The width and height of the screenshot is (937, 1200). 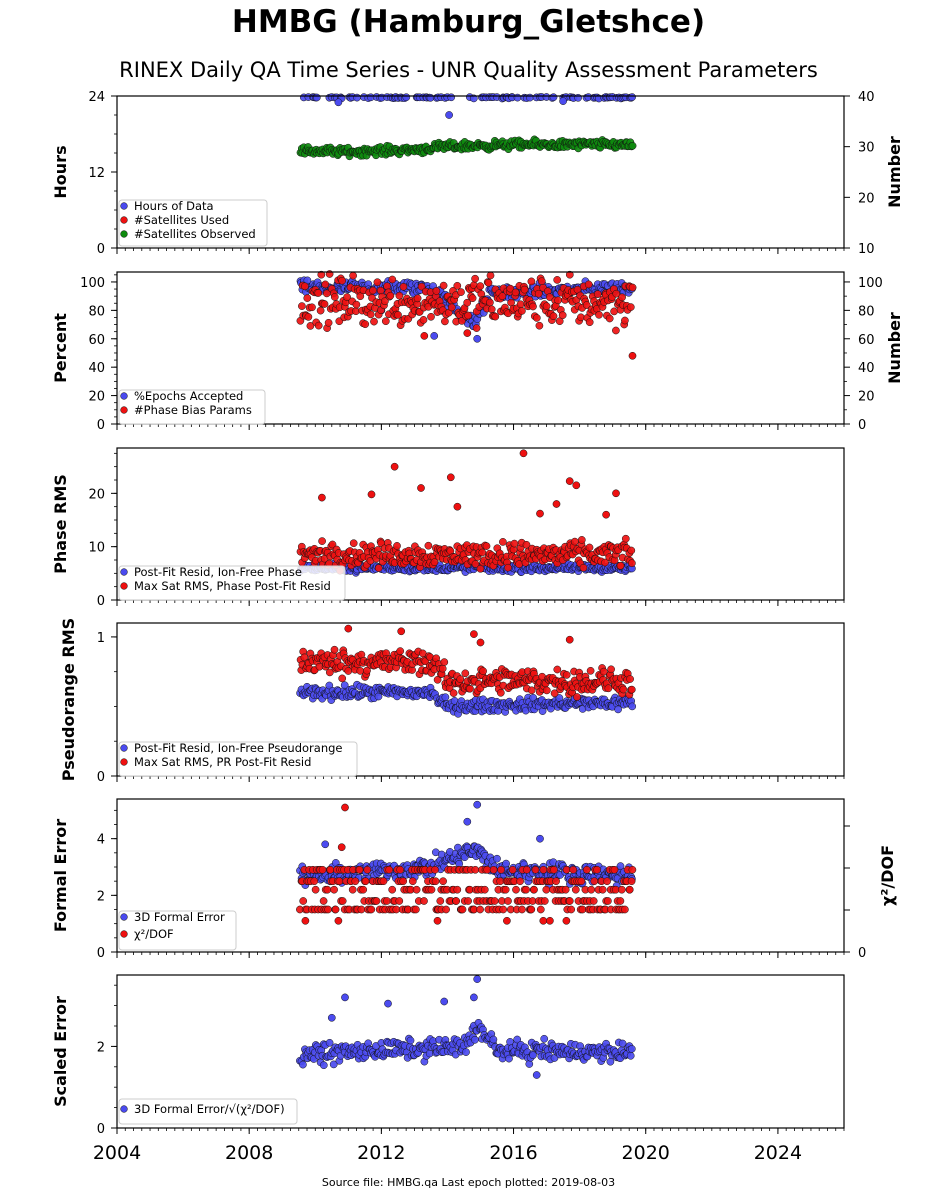 I want to click on y-right-tick-label: 60, so click(x=866, y=340).